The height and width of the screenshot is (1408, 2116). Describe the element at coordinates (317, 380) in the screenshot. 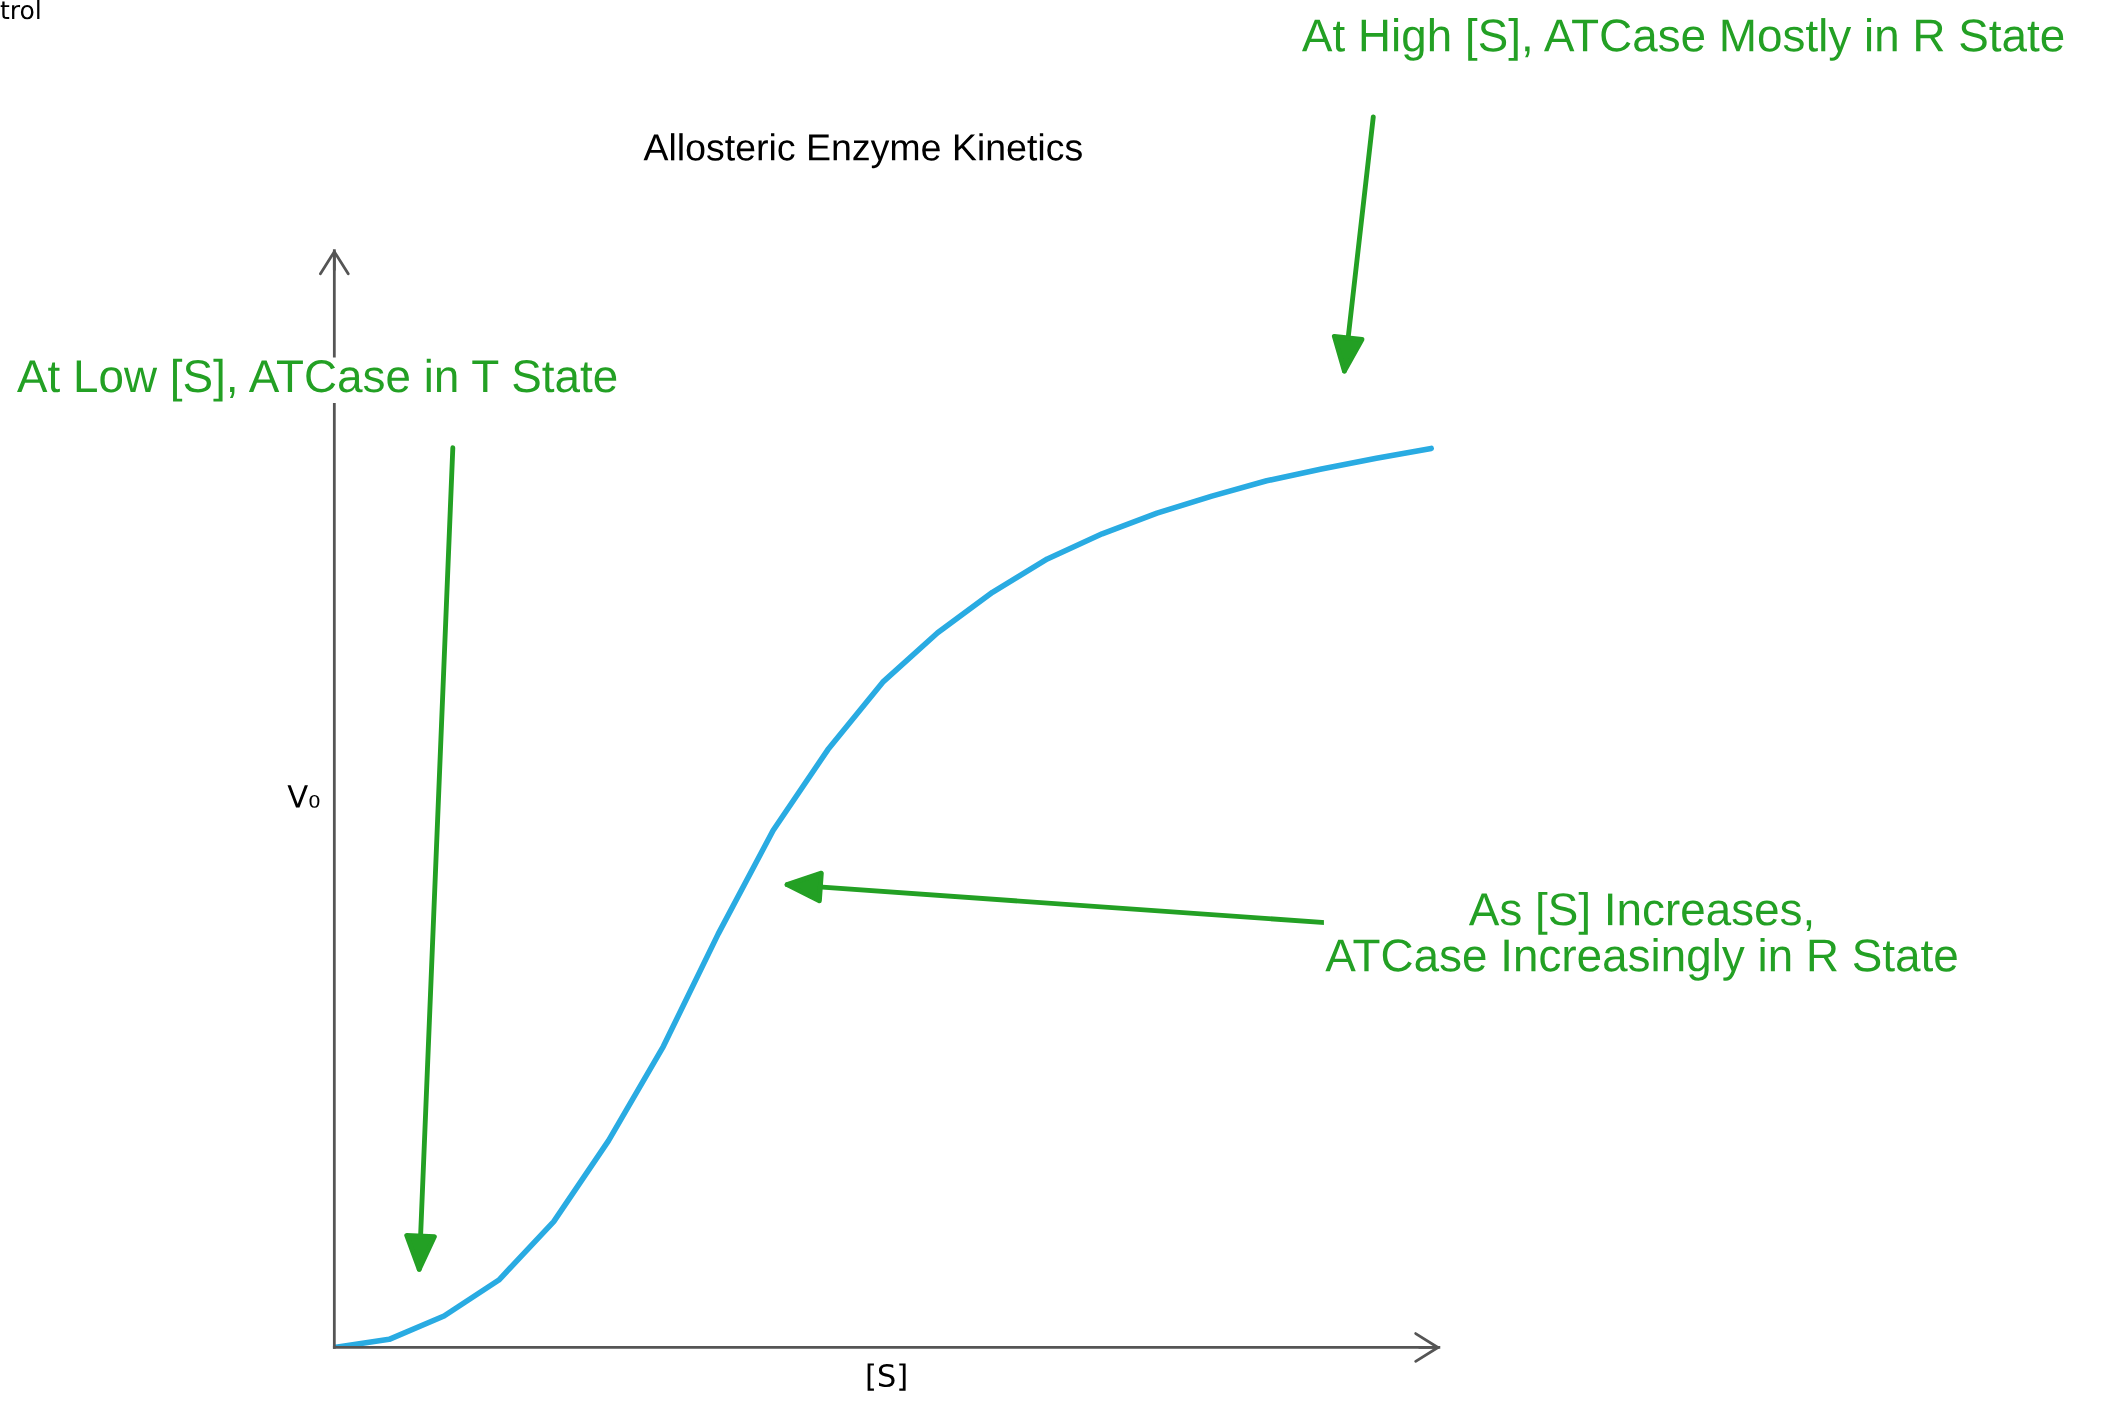

I see `text: At Low [S], ATCase in T State` at that location.